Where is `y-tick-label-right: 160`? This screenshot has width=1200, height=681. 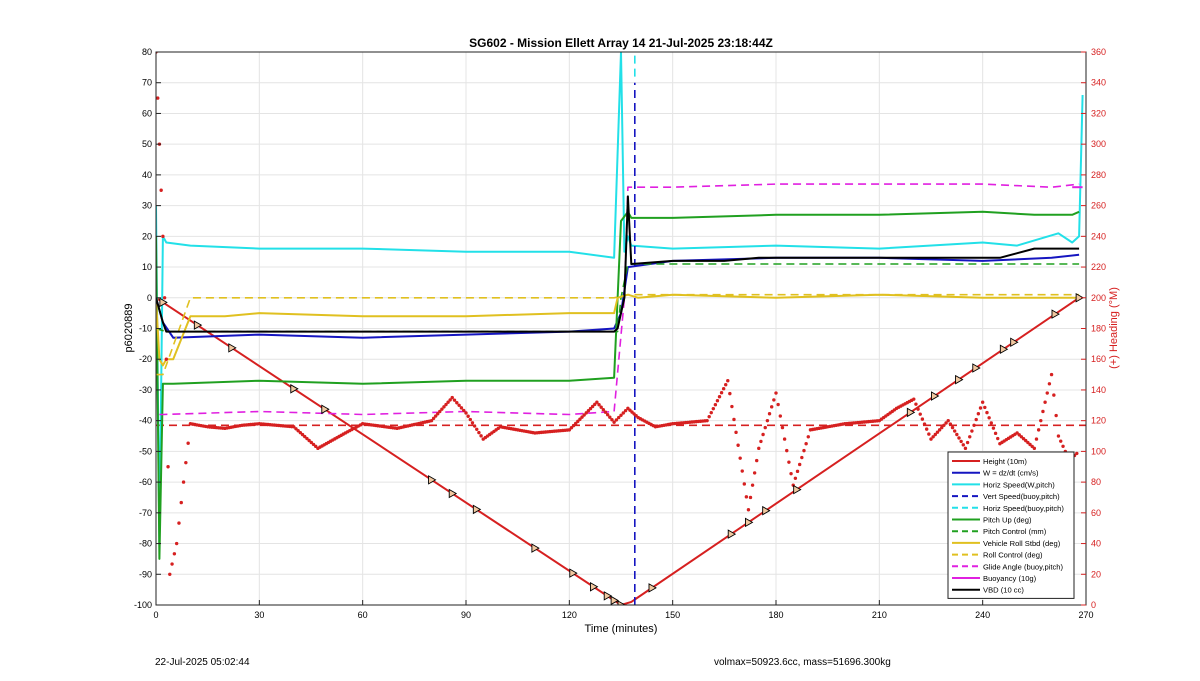 y-tick-label-right: 160 is located at coordinates (1098, 359).